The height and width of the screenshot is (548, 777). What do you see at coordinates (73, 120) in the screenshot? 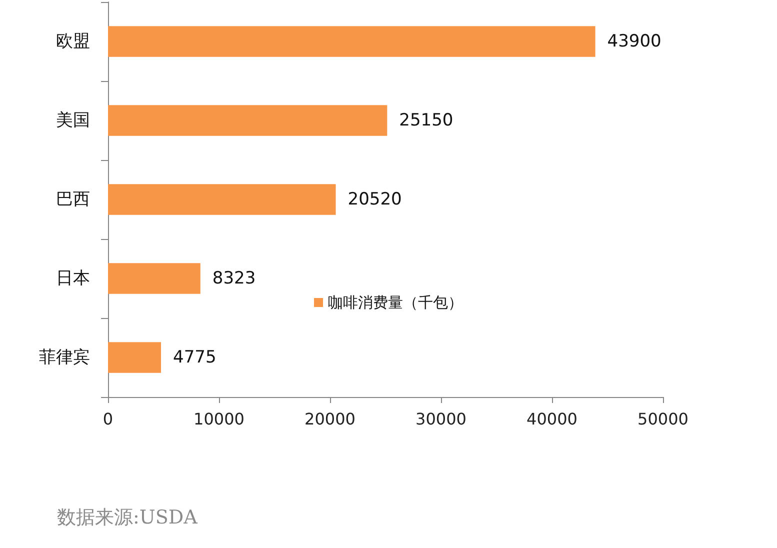
I see `y-tick-label: 美国` at bounding box center [73, 120].